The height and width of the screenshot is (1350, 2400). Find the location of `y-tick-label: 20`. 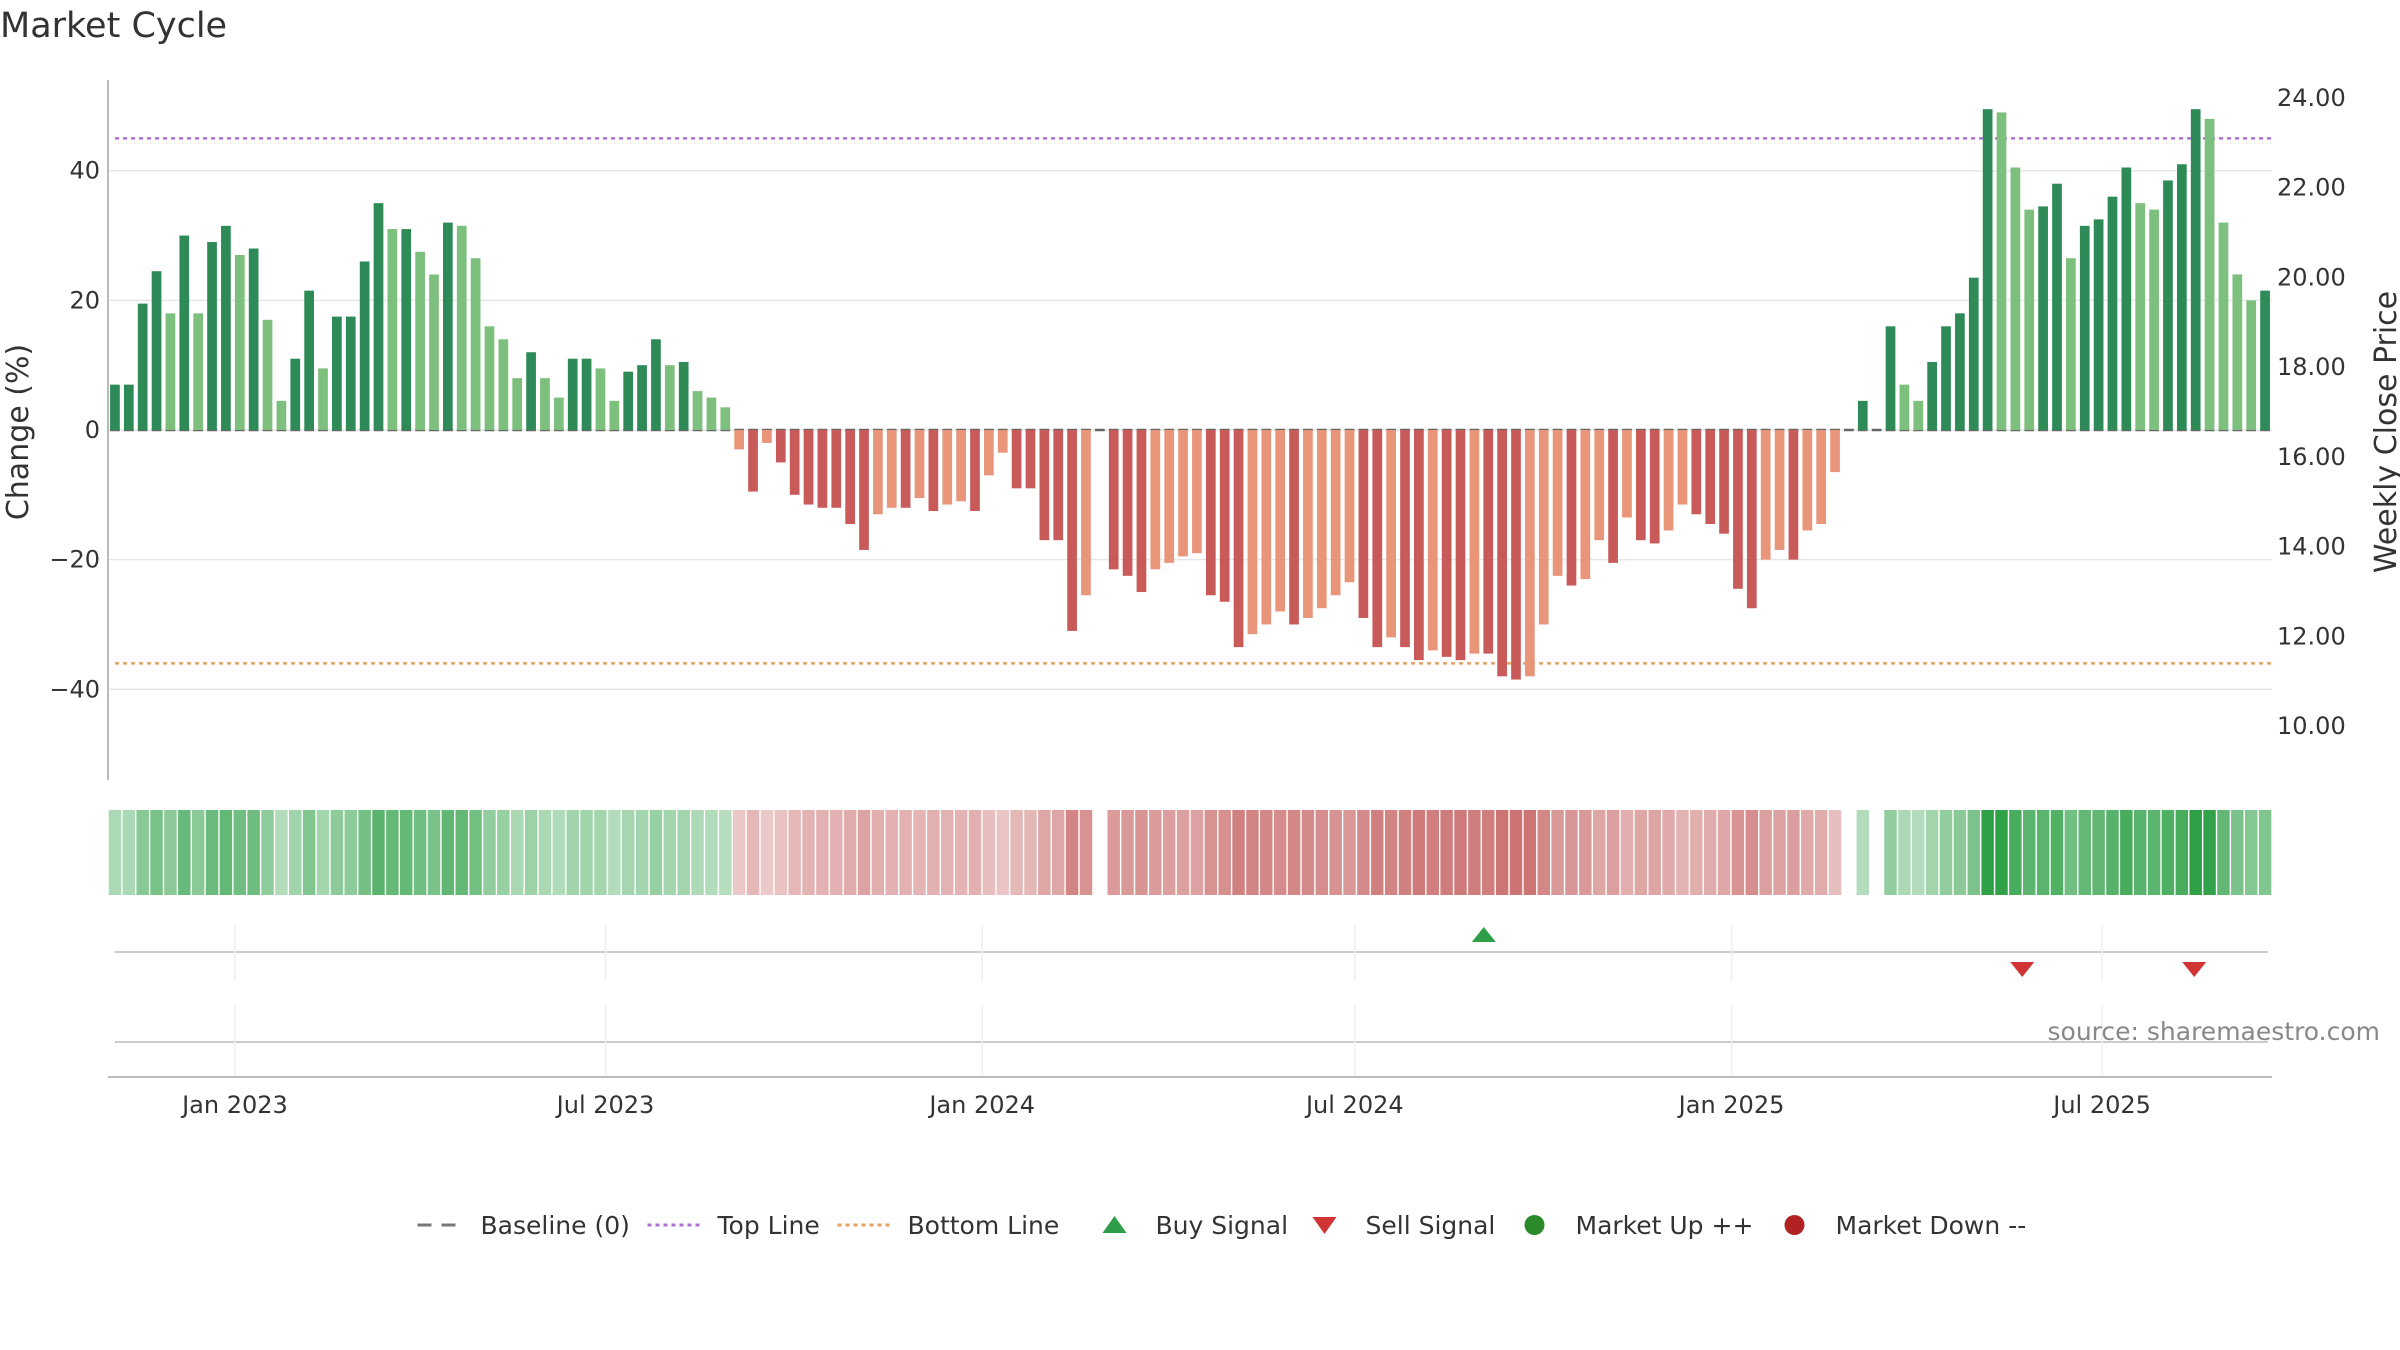

y-tick-label: 20 is located at coordinates (84, 300).